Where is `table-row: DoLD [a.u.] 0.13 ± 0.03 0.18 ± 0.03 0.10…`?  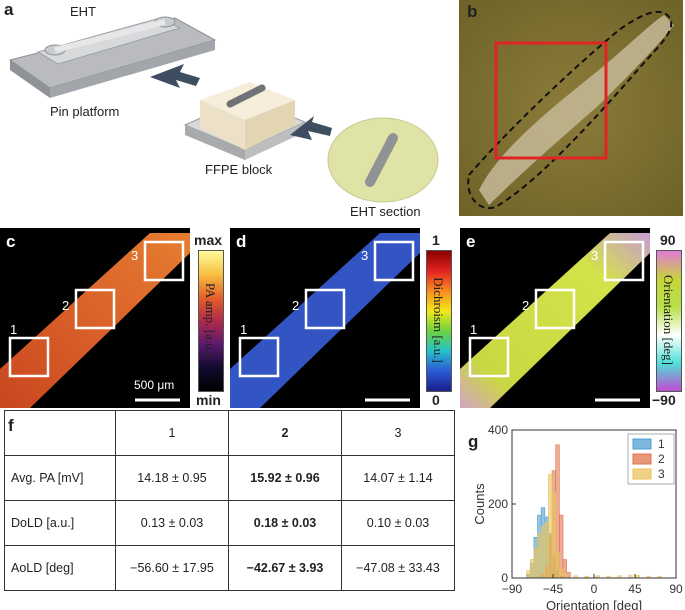
table-row: DoLD [a.u.] 0.13 ± 0.03 0.18 ± 0.03 0.10… is located at coordinates (229, 523).